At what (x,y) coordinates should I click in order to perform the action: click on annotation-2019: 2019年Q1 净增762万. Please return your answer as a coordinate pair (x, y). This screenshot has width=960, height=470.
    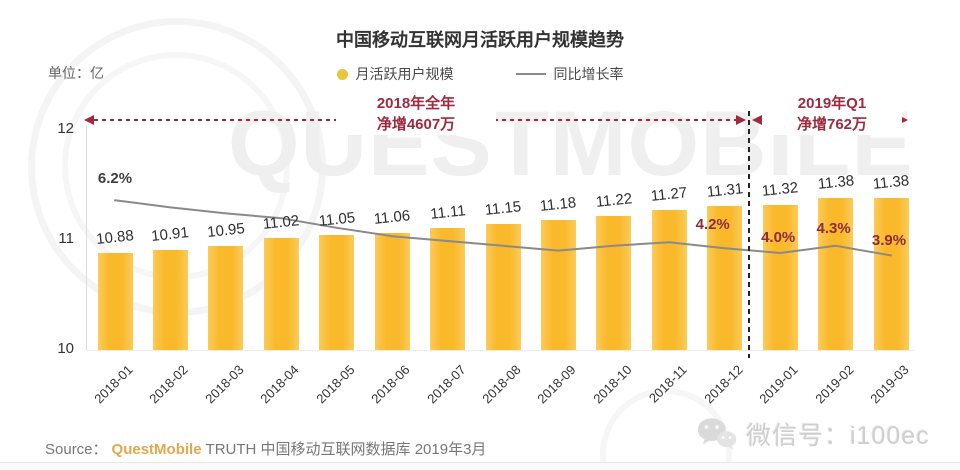
    Looking at the image, I should click on (832, 114).